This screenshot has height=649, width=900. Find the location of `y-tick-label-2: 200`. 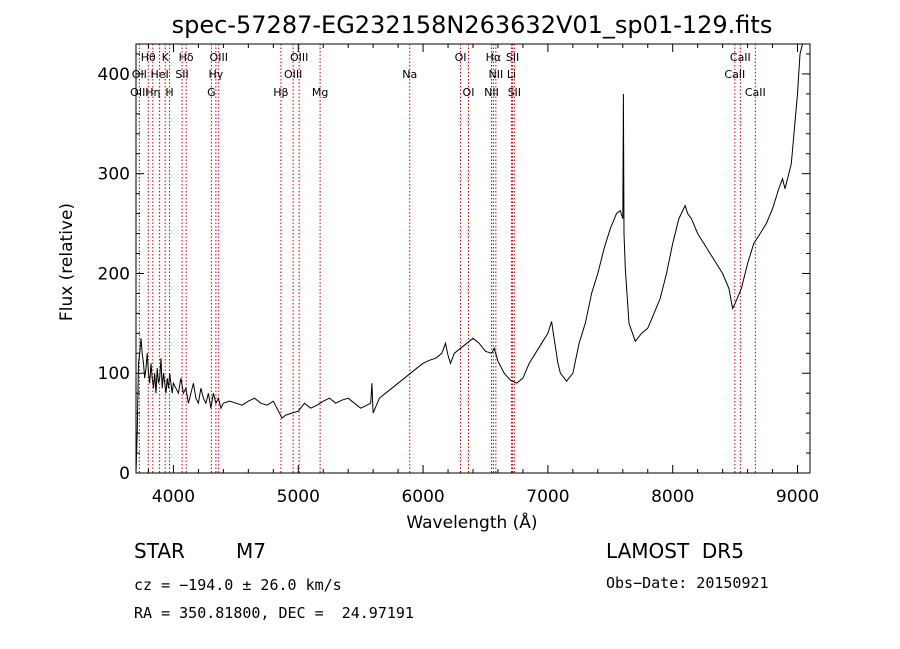

y-tick-label-2: 200 is located at coordinates (114, 274).